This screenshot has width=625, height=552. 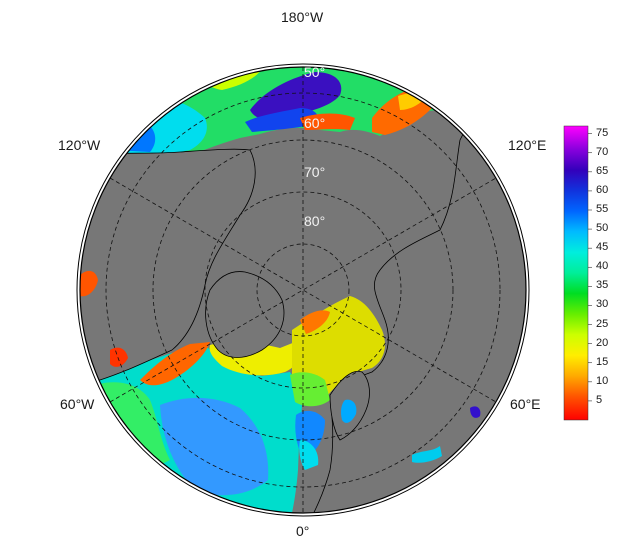 What do you see at coordinates (315, 123) in the screenshot?
I see `lat-label-60: 60°` at bounding box center [315, 123].